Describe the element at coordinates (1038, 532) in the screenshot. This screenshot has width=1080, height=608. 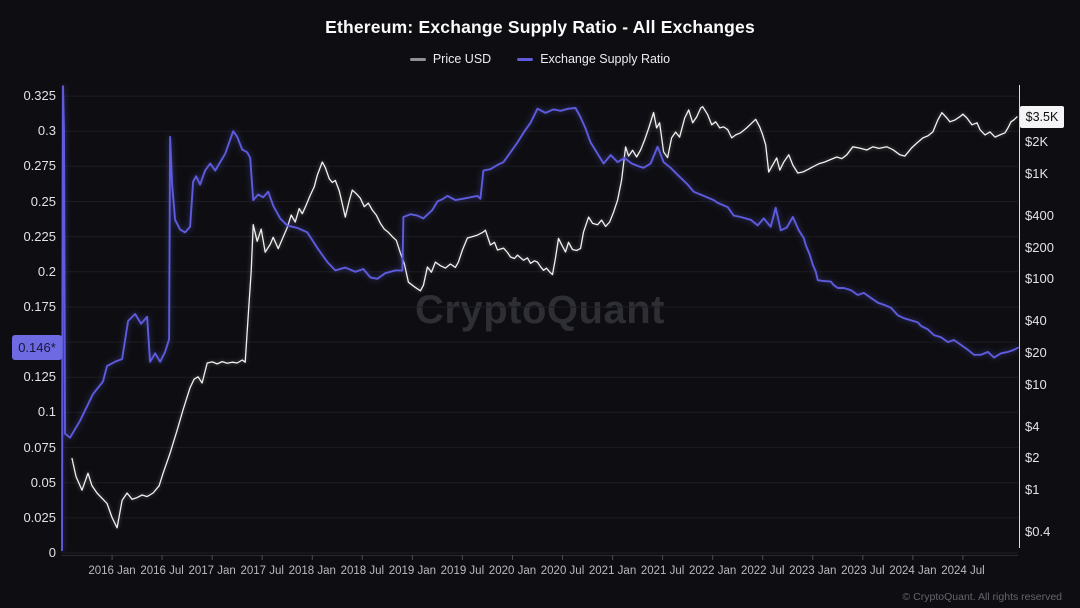
I see `tick-label: $0.4` at that location.